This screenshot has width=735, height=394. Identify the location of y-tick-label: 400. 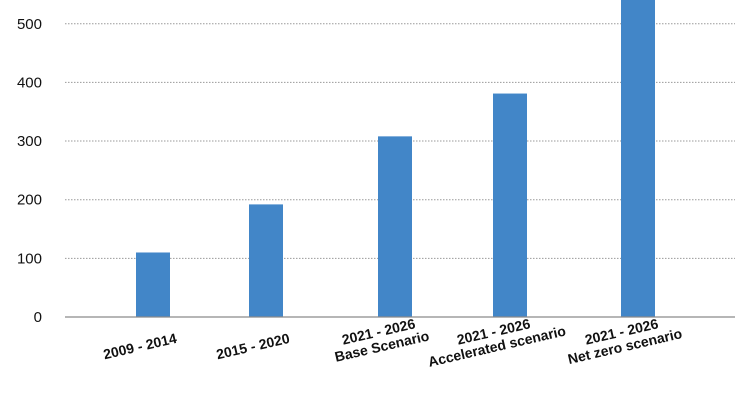
(29, 82).